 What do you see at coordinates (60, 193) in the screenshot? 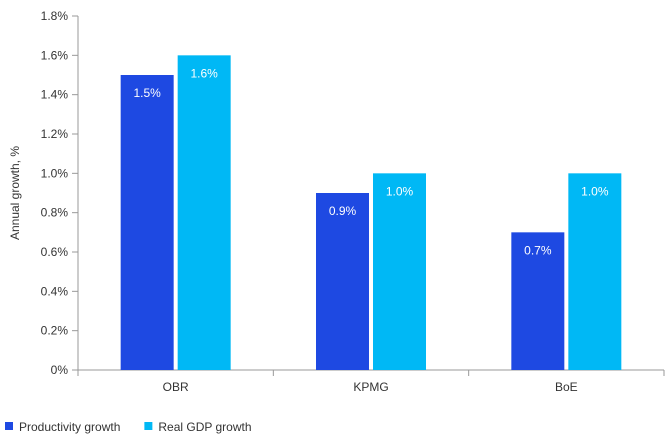
I see `y-axis: 0% 0.2% 0.4% 0.6% 0.8% 1.0% 1.2% 1.4% 1.6% 1.8%` at bounding box center [60, 193].